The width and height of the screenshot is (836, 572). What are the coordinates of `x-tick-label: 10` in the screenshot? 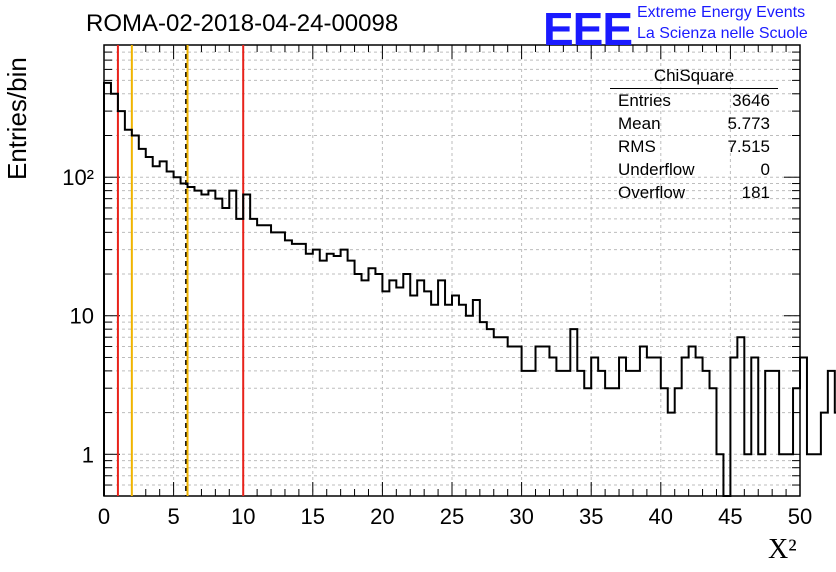 It's located at (243, 516).